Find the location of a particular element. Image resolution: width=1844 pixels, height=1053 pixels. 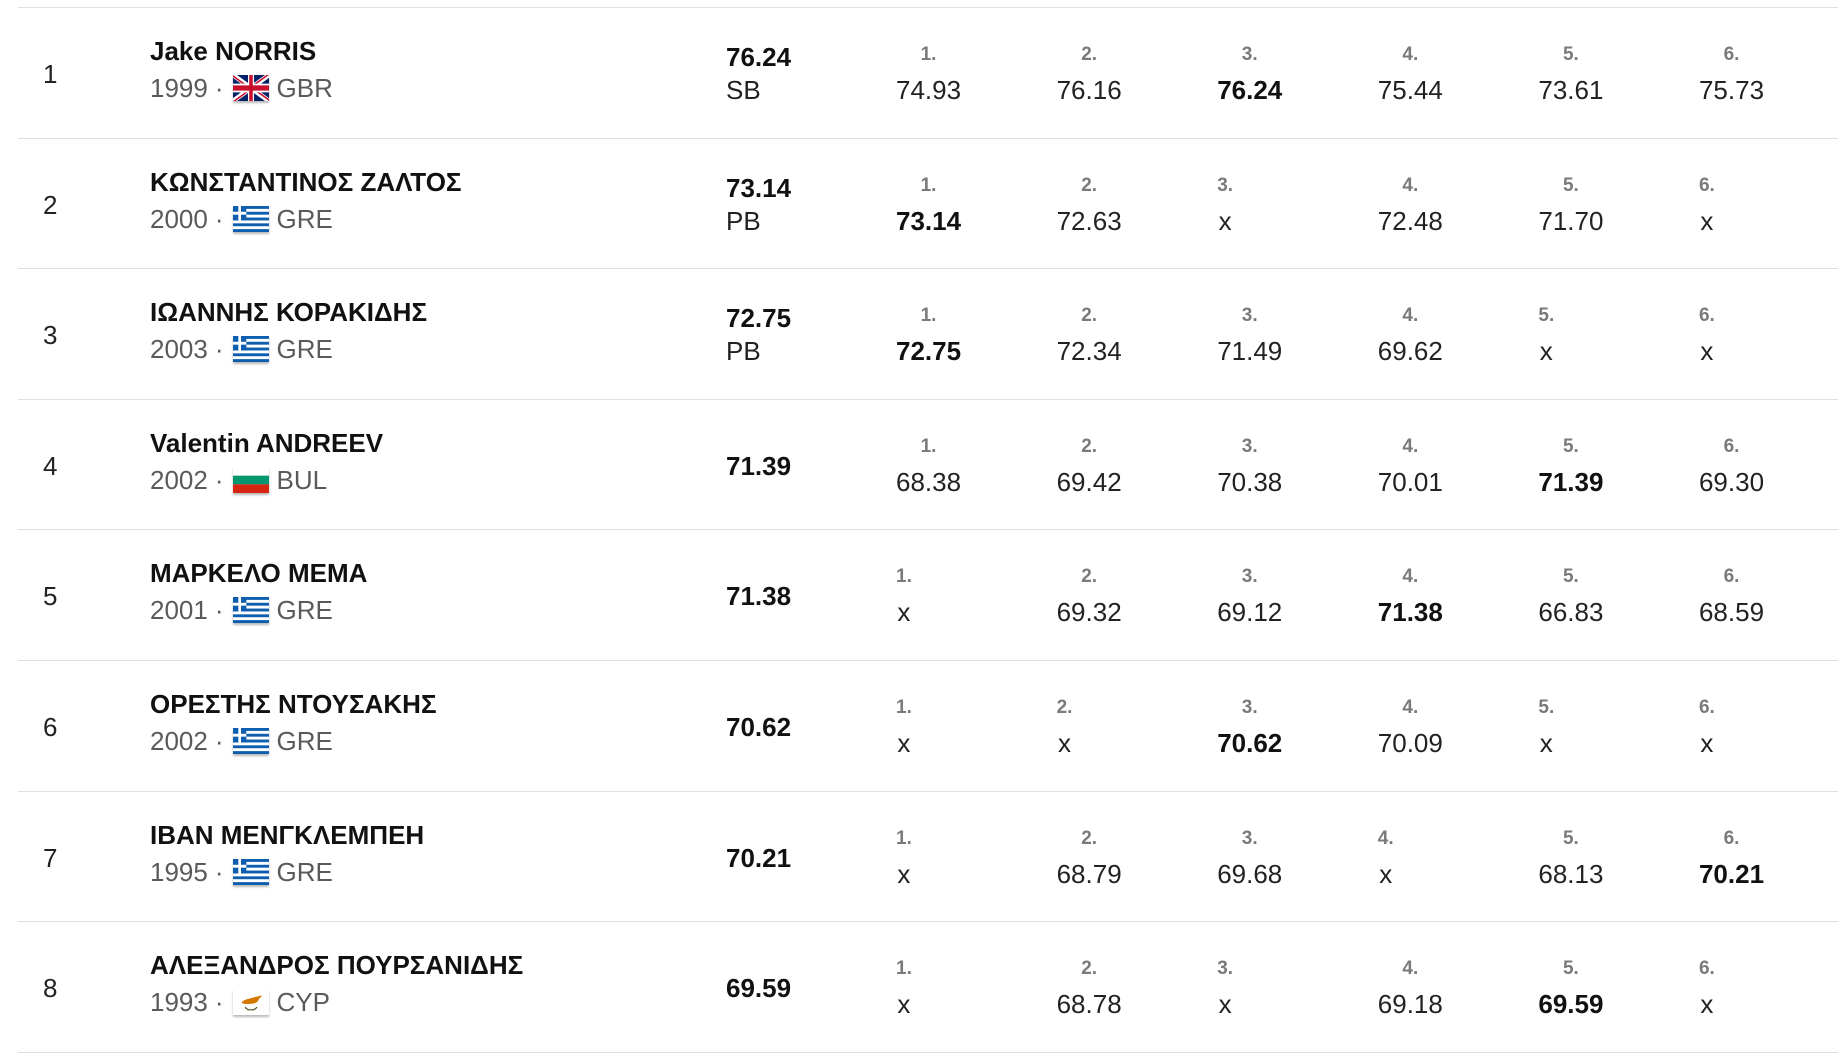

birth-year: 2001 is located at coordinates (179, 610).